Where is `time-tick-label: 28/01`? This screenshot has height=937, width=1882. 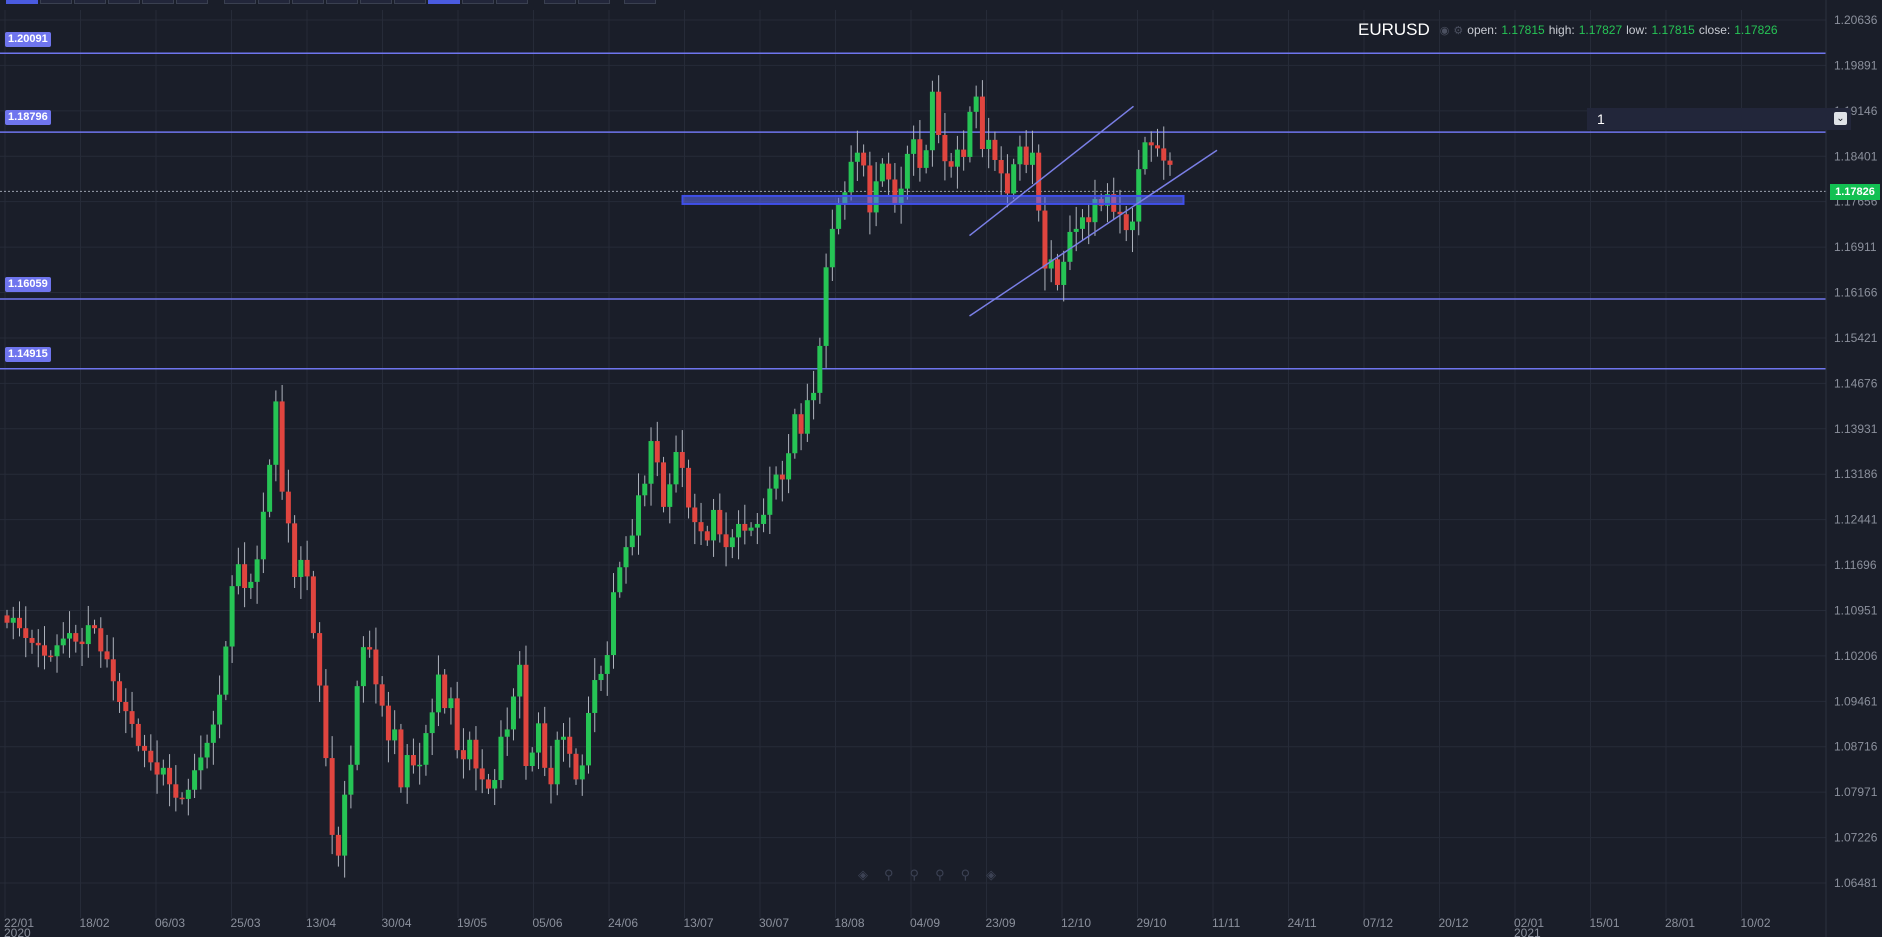
time-tick-label: 28/01 is located at coordinates (1680, 923).